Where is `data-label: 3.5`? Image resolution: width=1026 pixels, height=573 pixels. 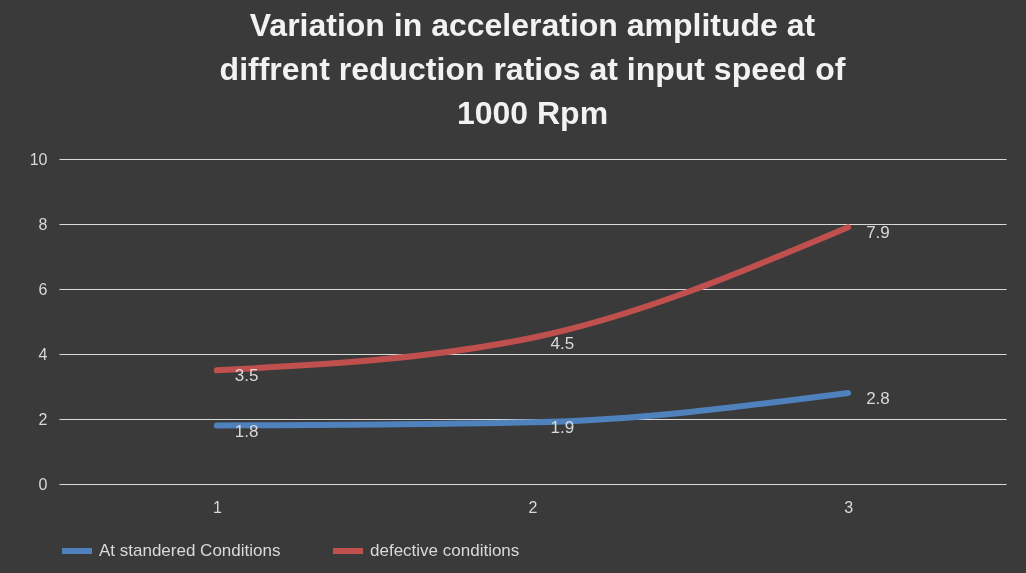
data-label: 3.5 is located at coordinates (246, 376).